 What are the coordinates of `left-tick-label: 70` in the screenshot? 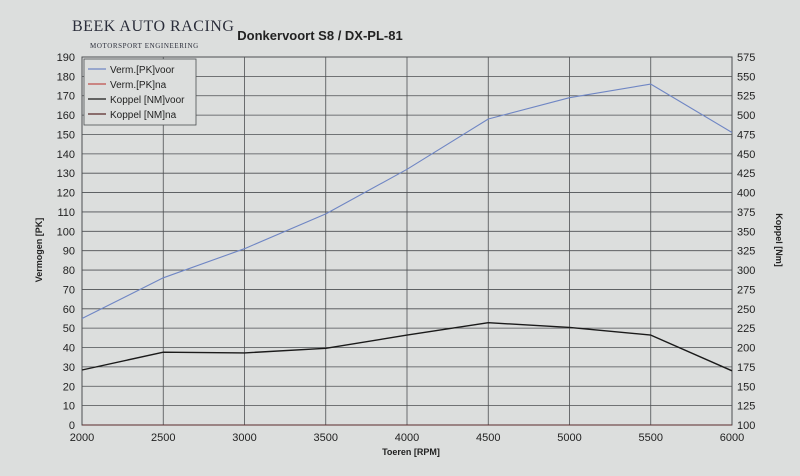 It's located at (69, 290).